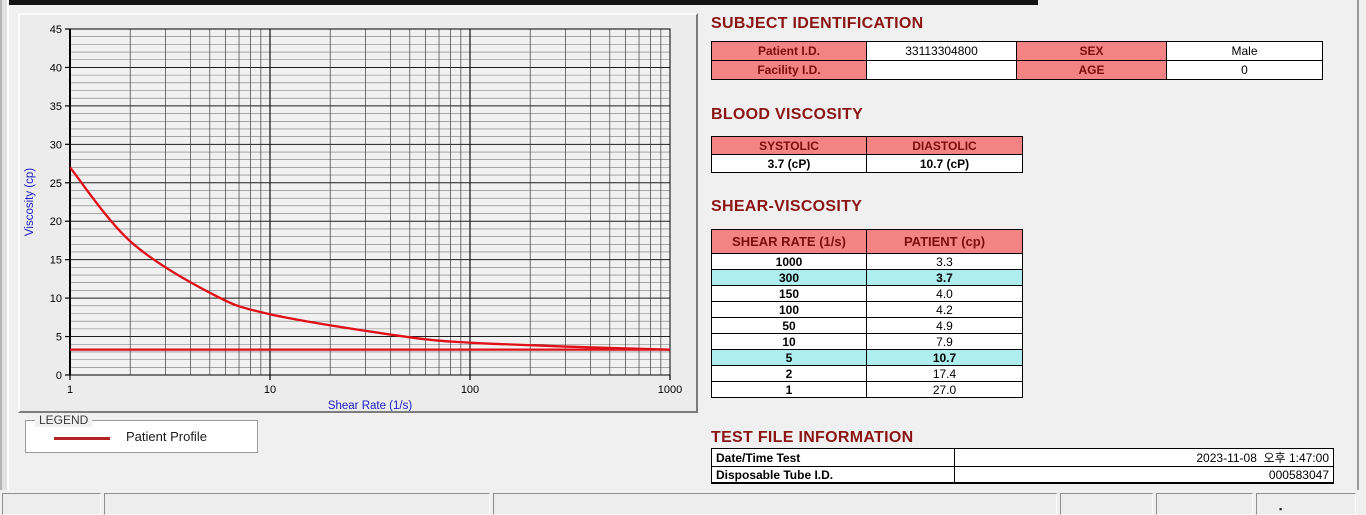 Image resolution: width=1366 pixels, height=515 pixels. I want to click on shear-rate-cell: 1, so click(789, 389).